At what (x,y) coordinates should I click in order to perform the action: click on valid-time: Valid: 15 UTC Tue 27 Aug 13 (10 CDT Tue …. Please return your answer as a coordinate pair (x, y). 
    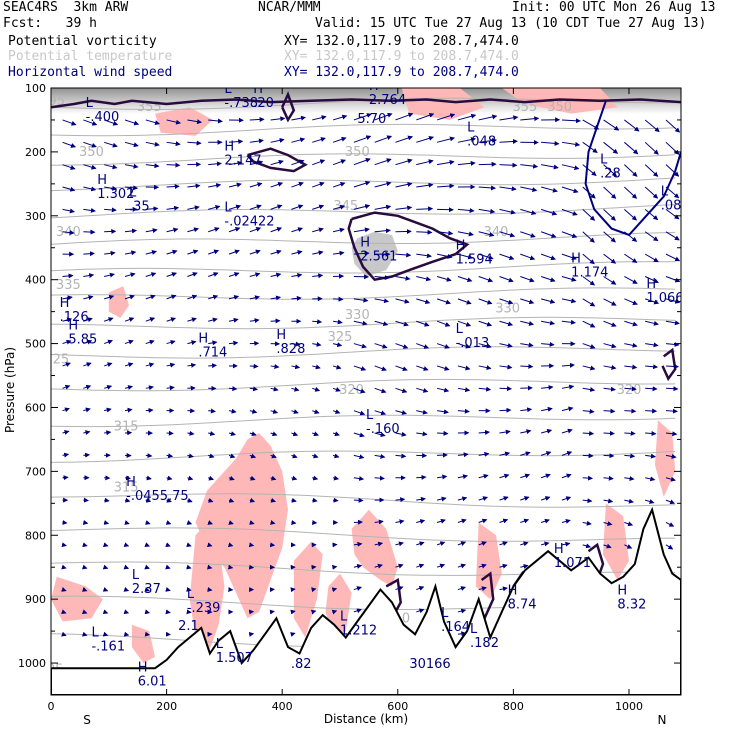
    Looking at the image, I should click on (511, 23).